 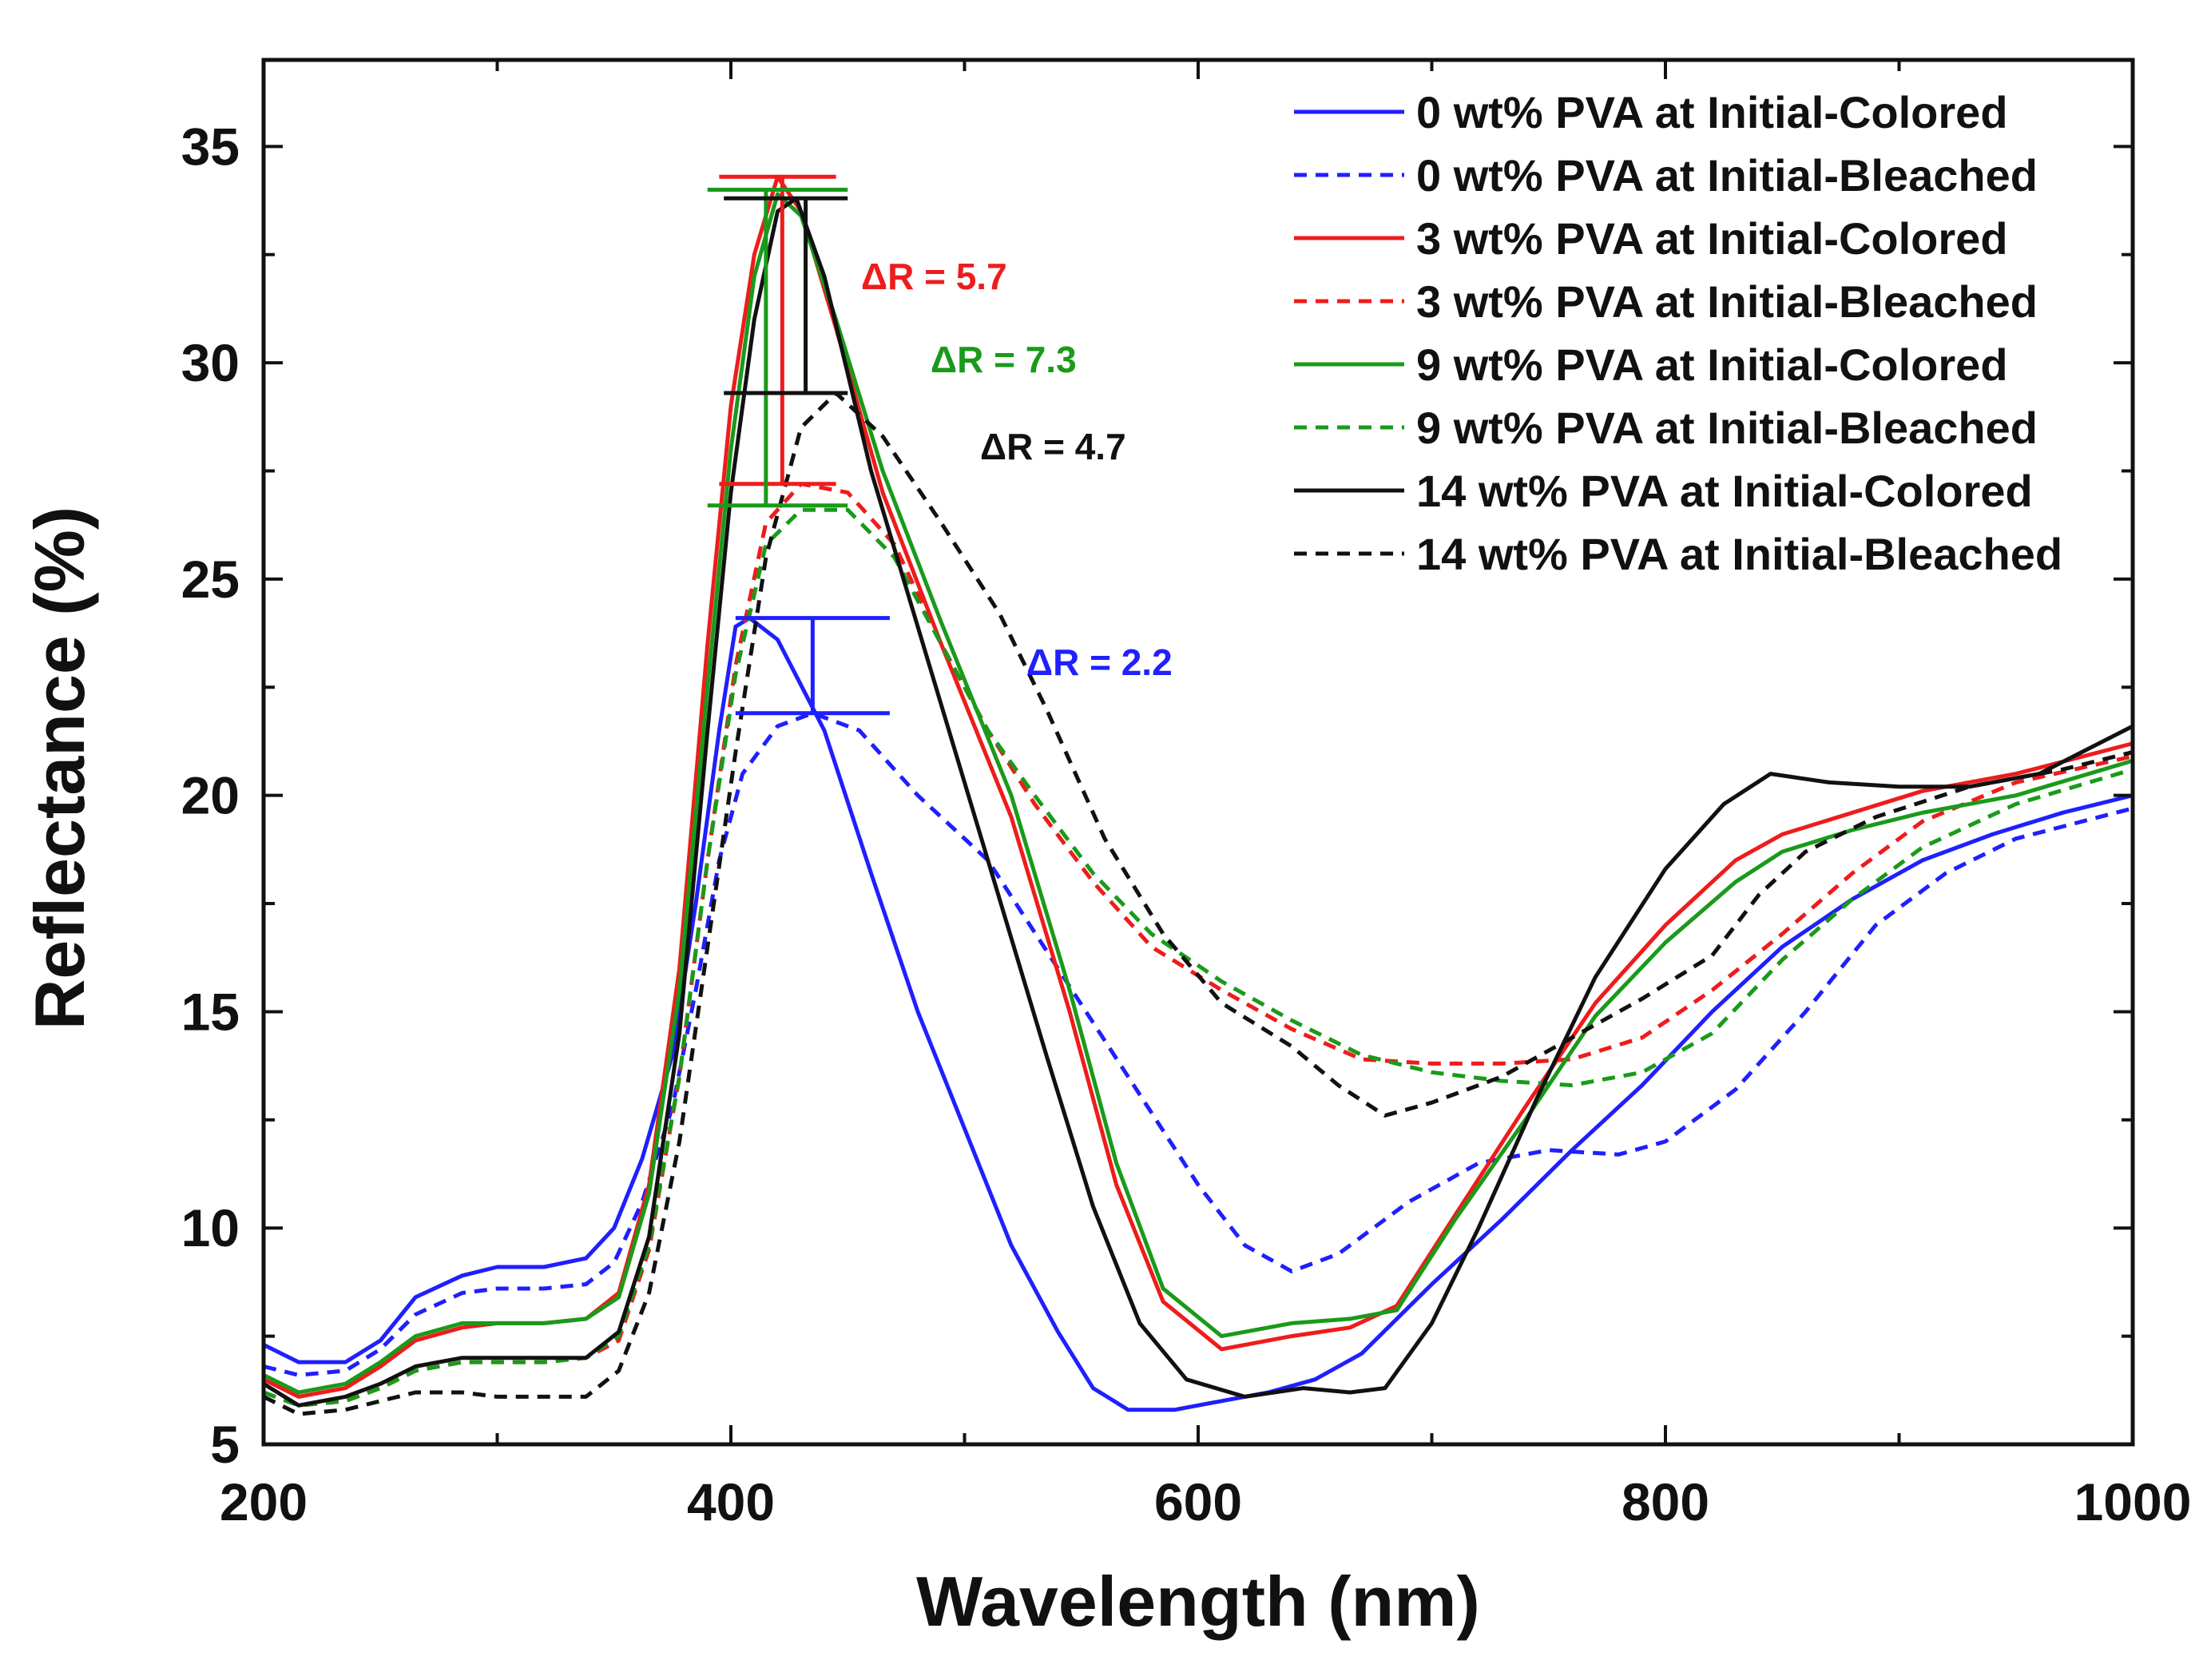 I want to click on legend-item: 3 wt% PVA at Initial-Bleached, so click(x=1666, y=301).